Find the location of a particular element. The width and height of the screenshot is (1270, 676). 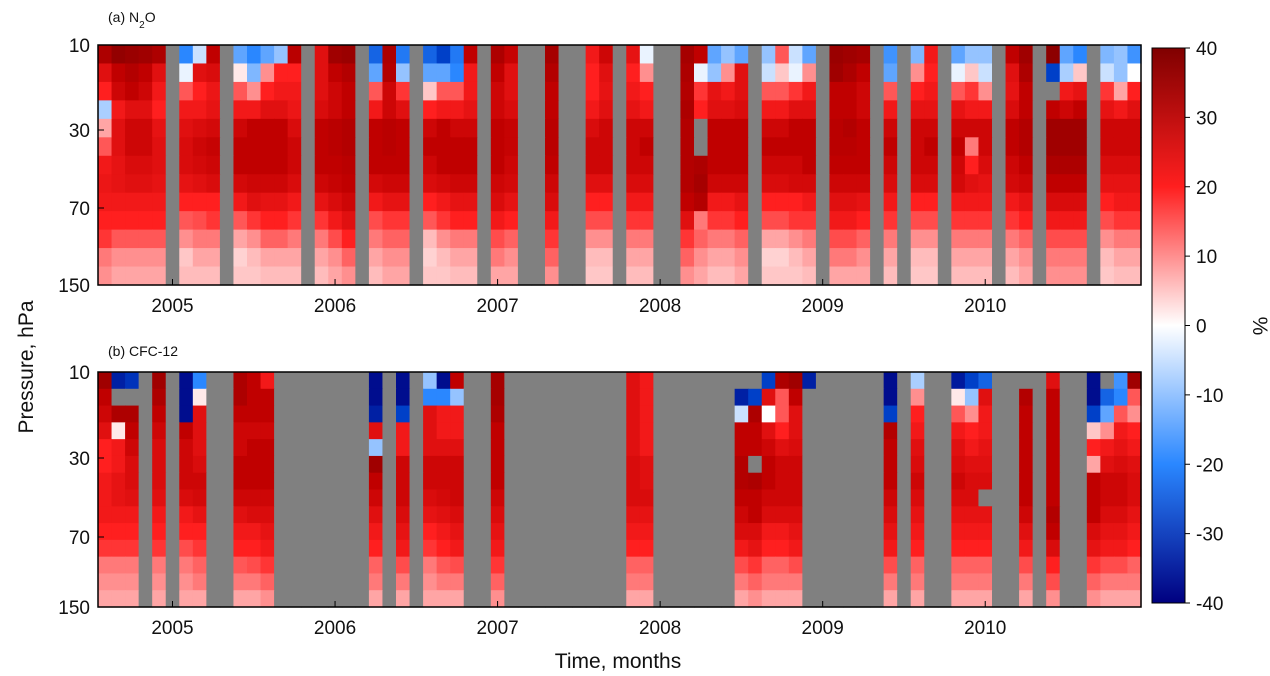

x-ticks-b: 2005 2006 2007 2008 2009 2010 is located at coordinates (578, 620).